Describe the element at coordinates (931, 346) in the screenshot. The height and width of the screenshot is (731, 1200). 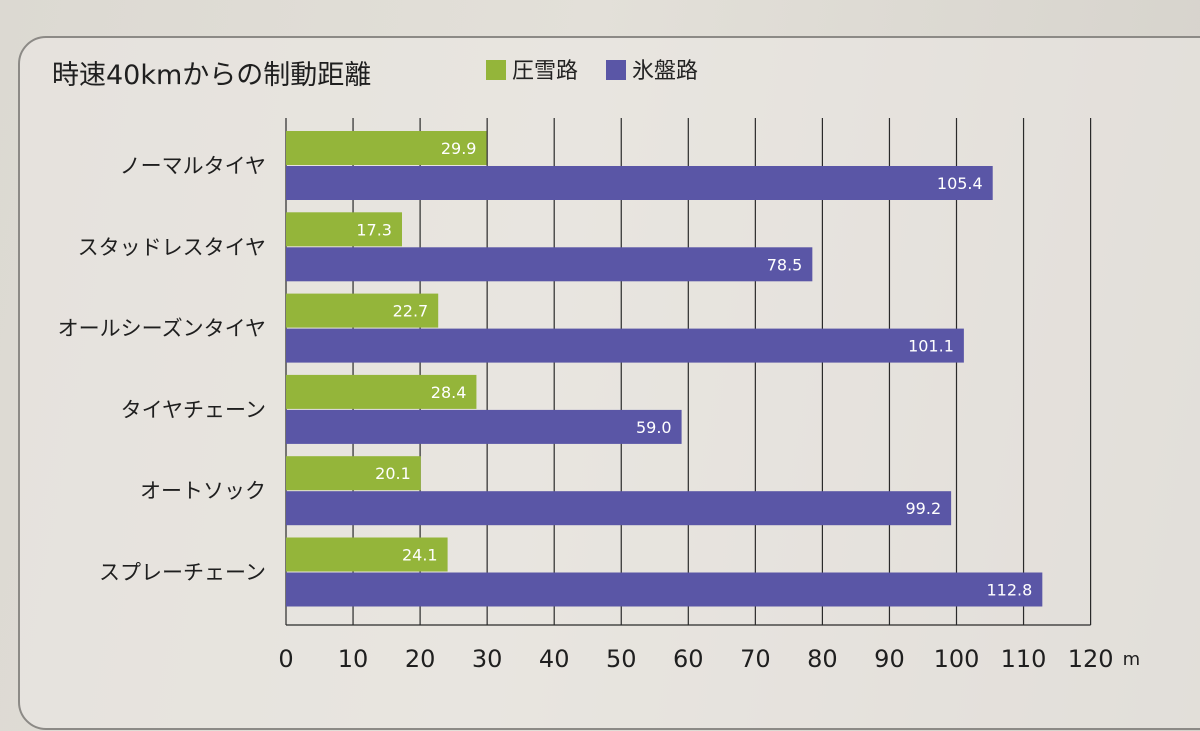
I see `data-label: 101.1` at that location.